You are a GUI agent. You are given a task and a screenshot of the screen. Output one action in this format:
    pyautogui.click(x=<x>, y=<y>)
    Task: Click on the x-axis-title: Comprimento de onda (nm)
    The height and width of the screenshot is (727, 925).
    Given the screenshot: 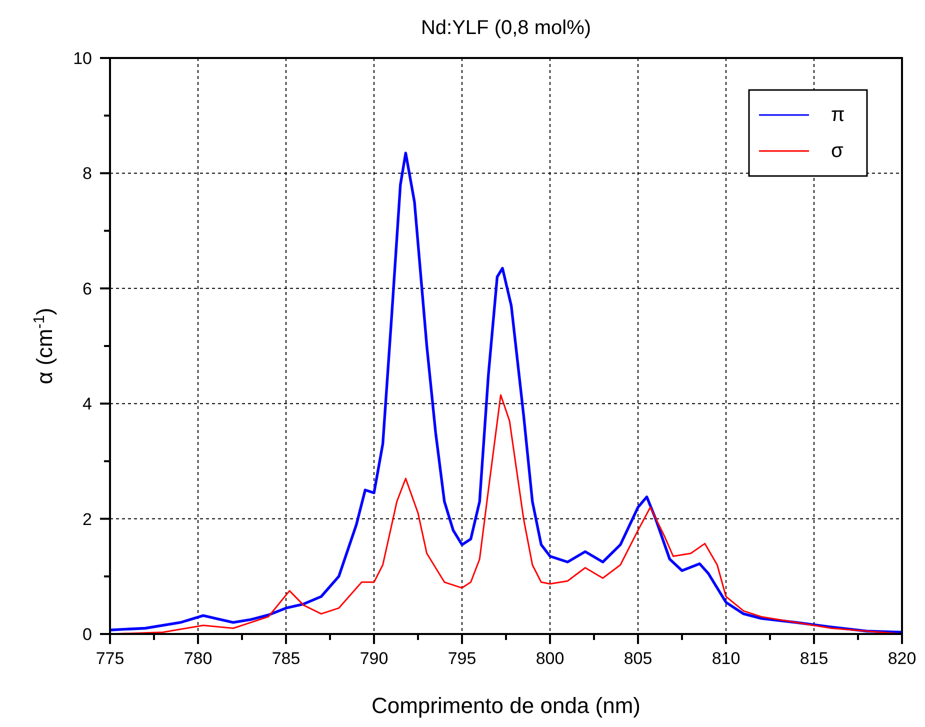 What is the action you would take?
    pyautogui.click(x=506, y=705)
    